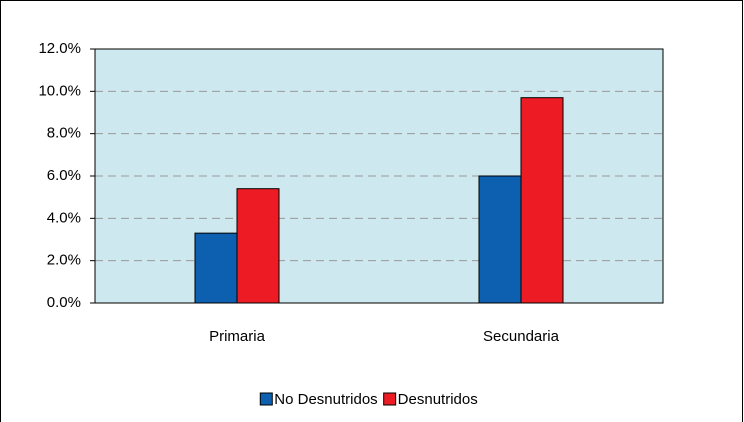 The width and height of the screenshot is (744, 422). I want to click on x-tick-label: Primaria, so click(237, 336).